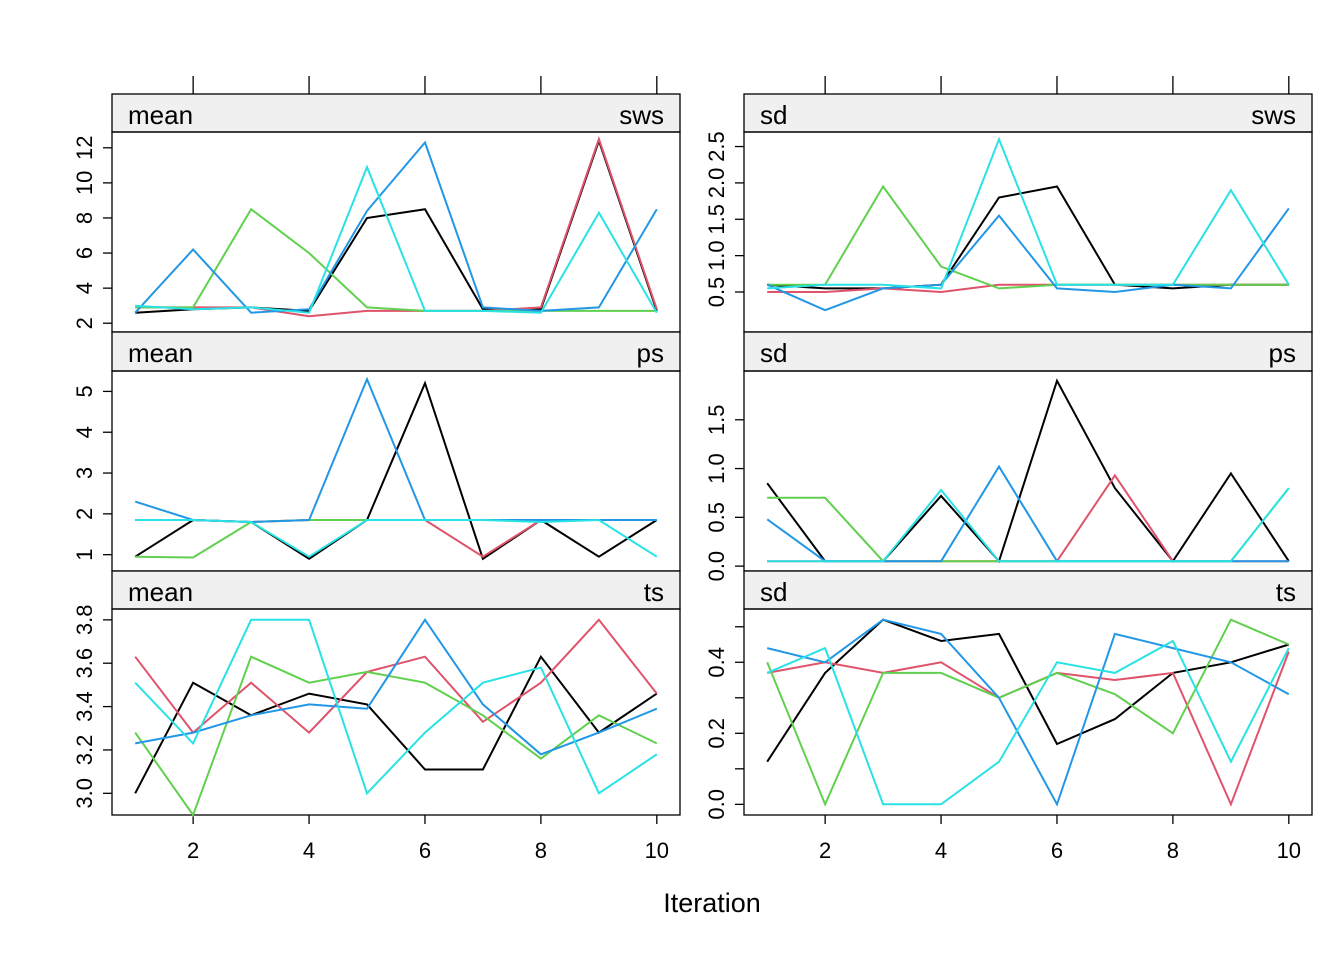  Describe the element at coordinates (84, 750) in the screenshot. I see `y-tick-label: 3.2` at that location.